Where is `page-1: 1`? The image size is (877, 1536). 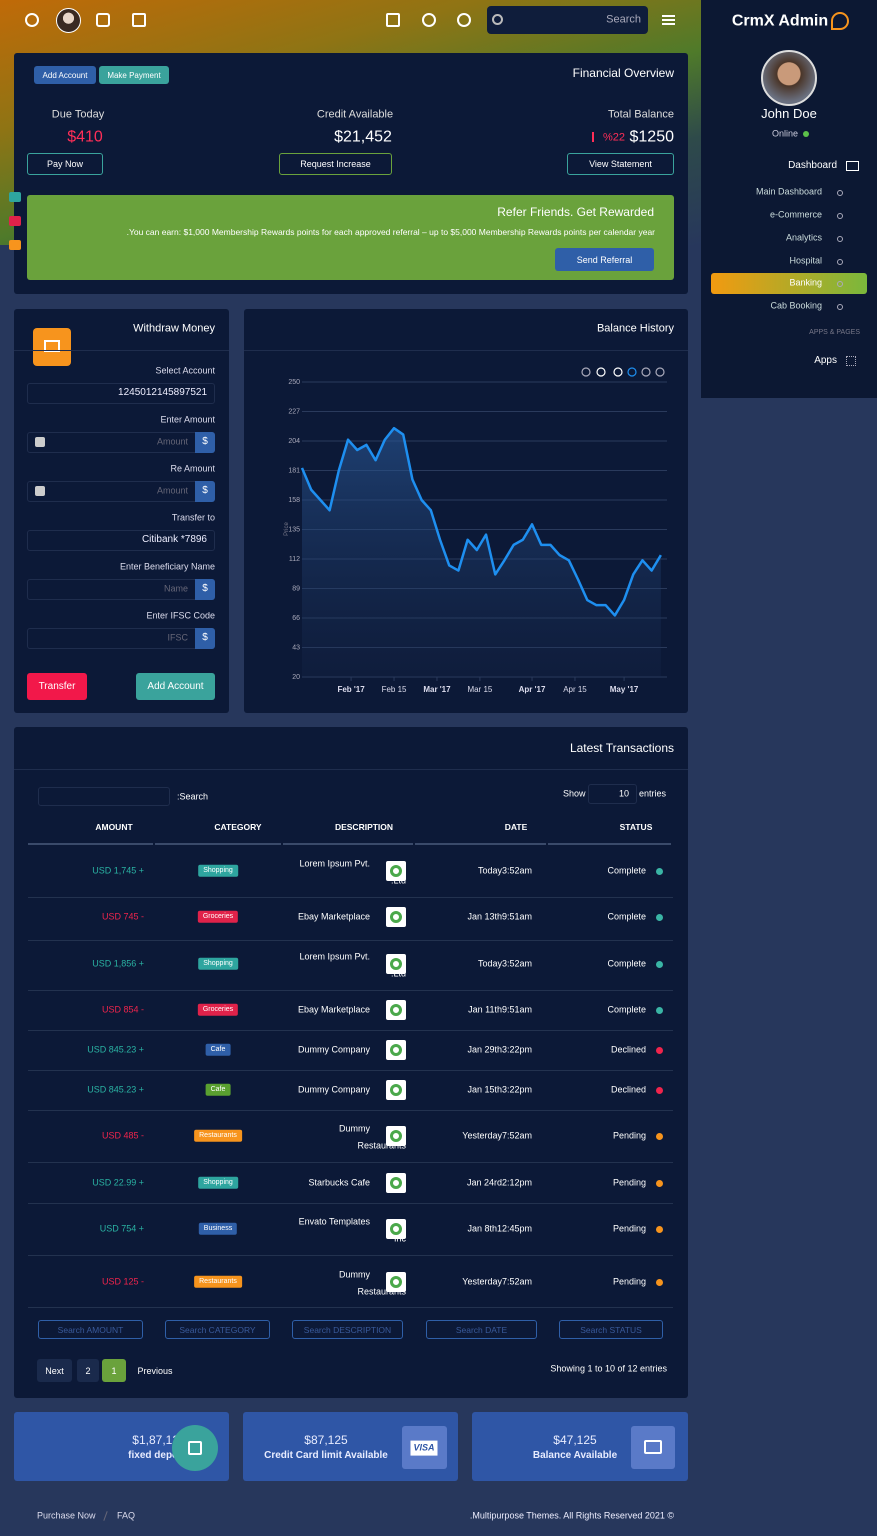
page-1: 1 is located at coordinates (114, 1370).